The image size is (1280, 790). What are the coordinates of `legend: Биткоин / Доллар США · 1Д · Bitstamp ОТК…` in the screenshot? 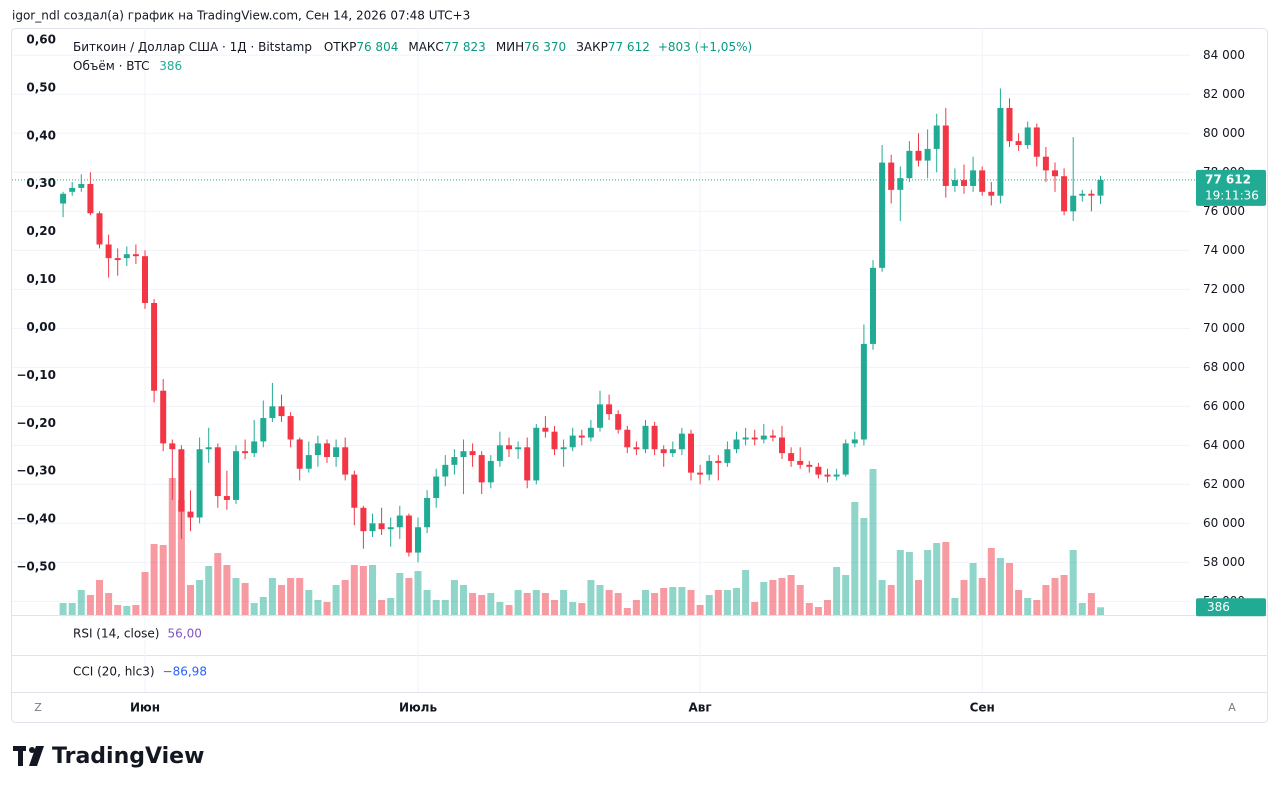 It's located at (412, 47).